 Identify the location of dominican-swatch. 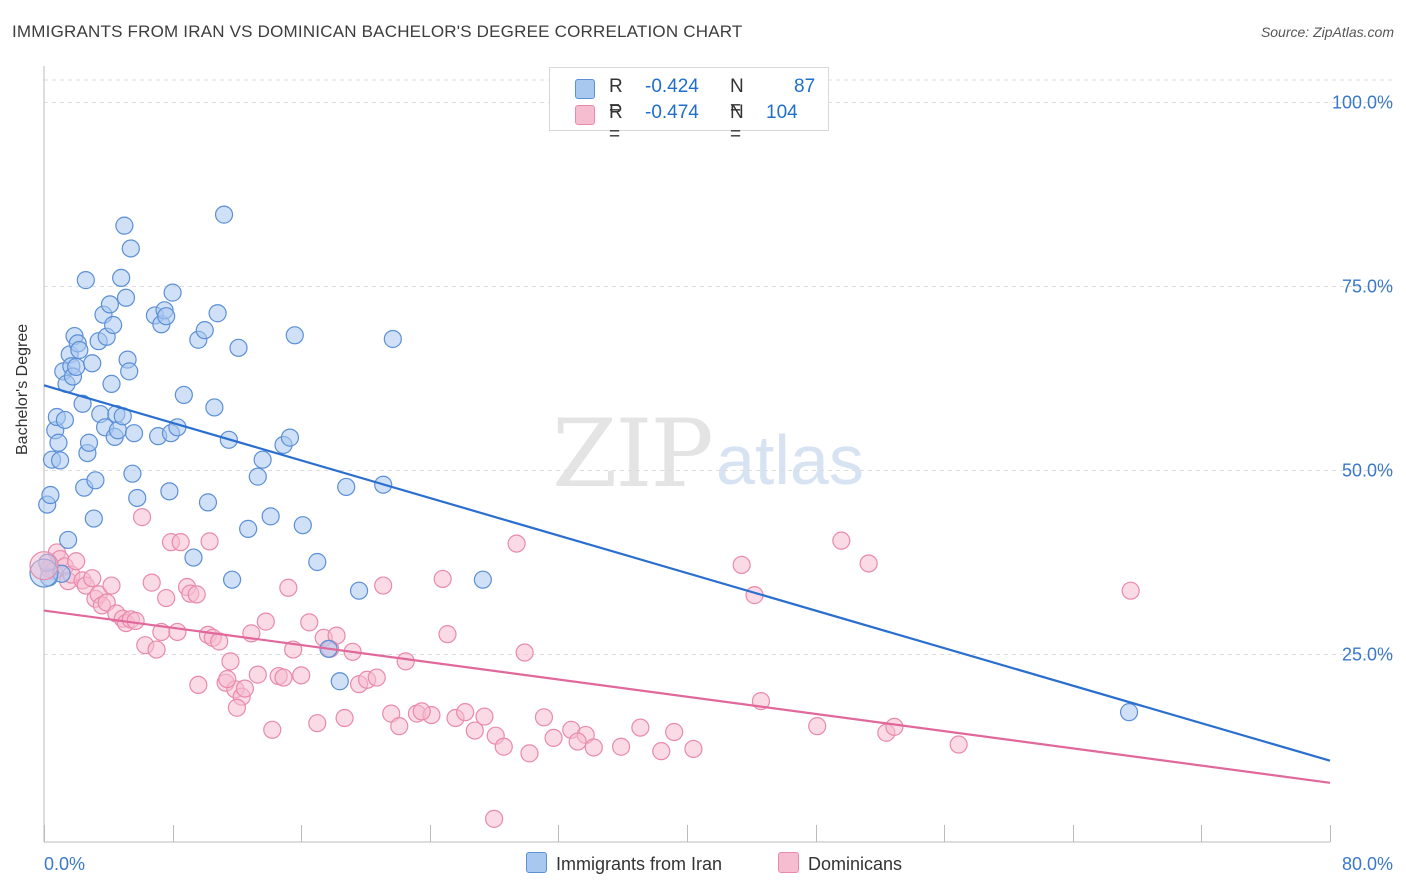
(585, 115).